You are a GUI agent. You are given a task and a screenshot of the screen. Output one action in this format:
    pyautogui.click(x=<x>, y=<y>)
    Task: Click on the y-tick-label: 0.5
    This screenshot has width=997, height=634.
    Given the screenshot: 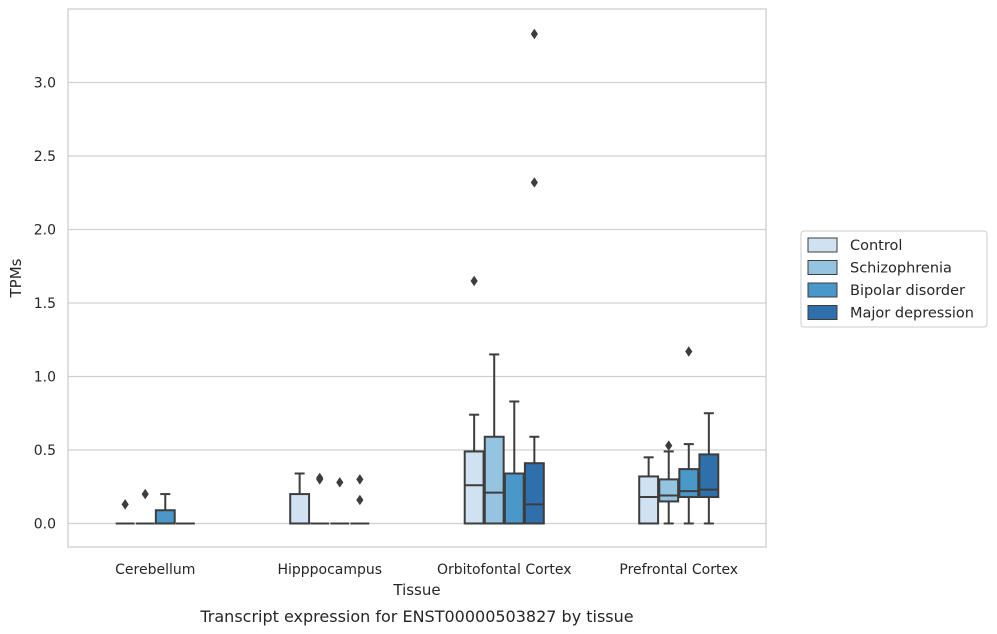 What is the action you would take?
    pyautogui.click(x=45, y=451)
    